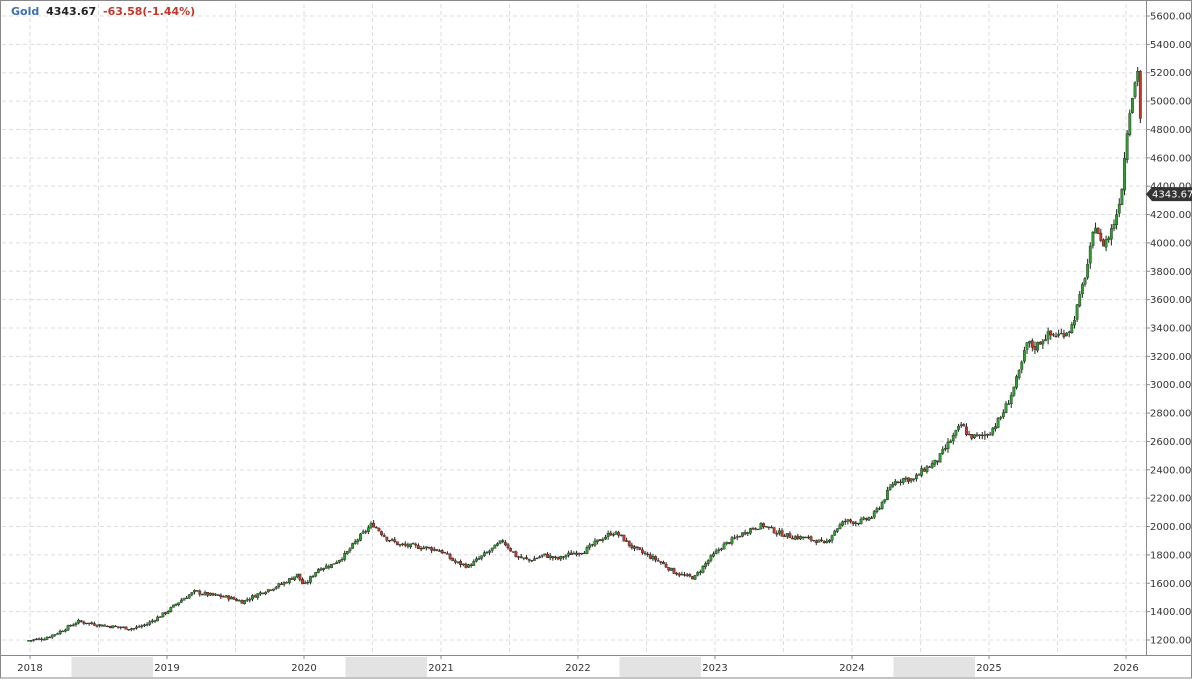 The width and height of the screenshot is (1192, 693). Describe the element at coordinates (1170, 527) in the screenshot. I see `y-tick-label: 2000.00` at that location.